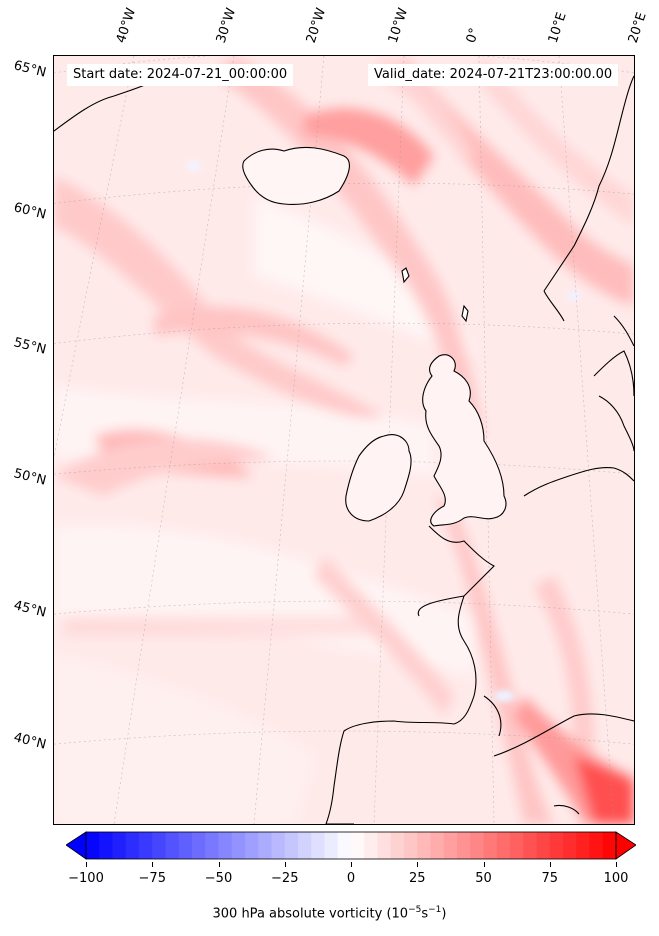  Describe the element at coordinates (30, 609) in the screenshot. I see `lat-label-45n: 45°N` at that location.